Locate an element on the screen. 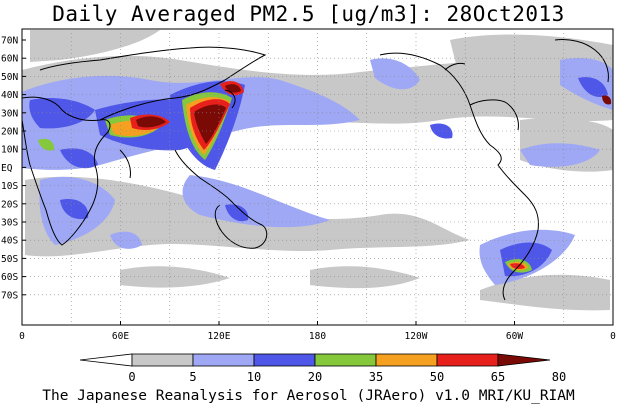 The image size is (617, 410). lat-tick-label: 30S is located at coordinates (9, 223).